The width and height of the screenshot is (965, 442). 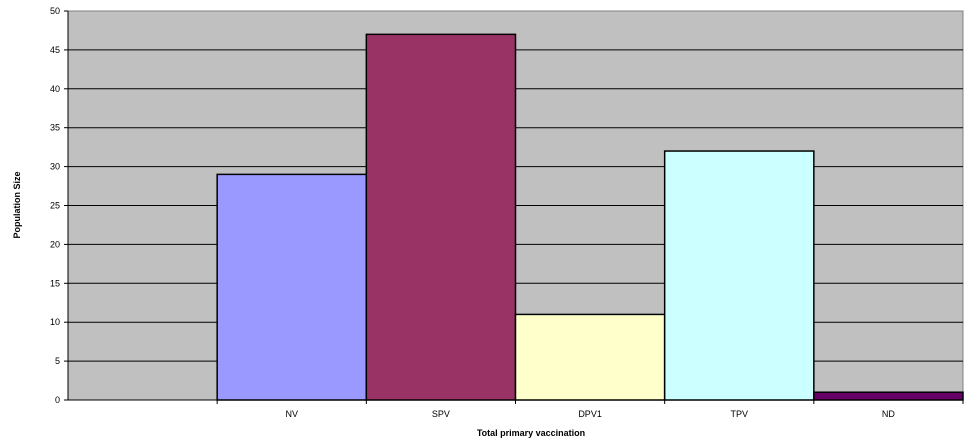 What do you see at coordinates (55, 128) in the screenshot?
I see `y-tick-label: 35` at bounding box center [55, 128].